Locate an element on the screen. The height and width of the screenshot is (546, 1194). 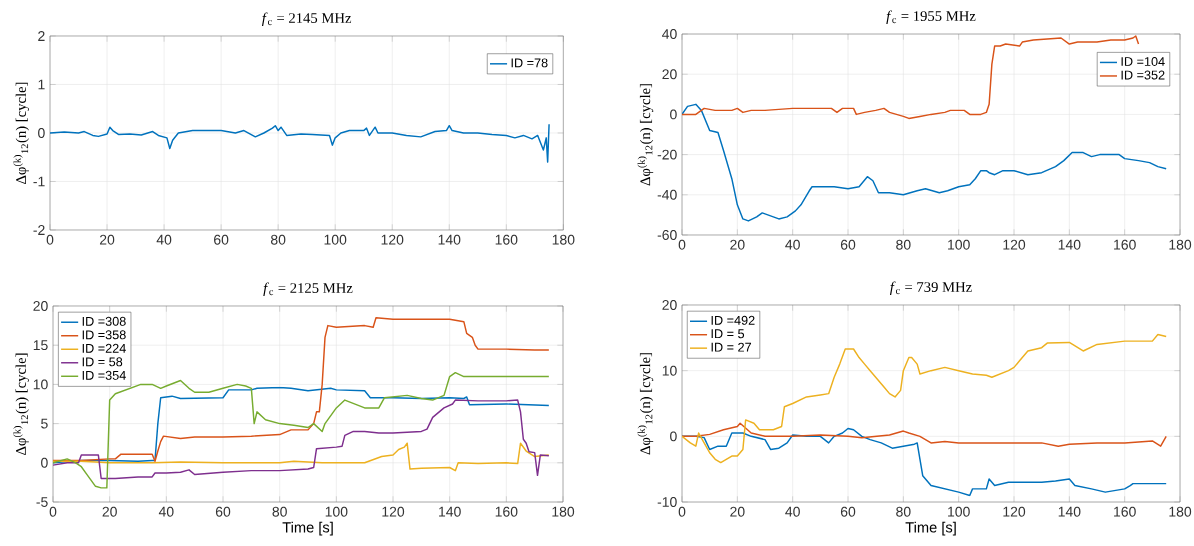
chart-title: f$_{c}$ = 2125 MHz is located at coordinates (308, 289).